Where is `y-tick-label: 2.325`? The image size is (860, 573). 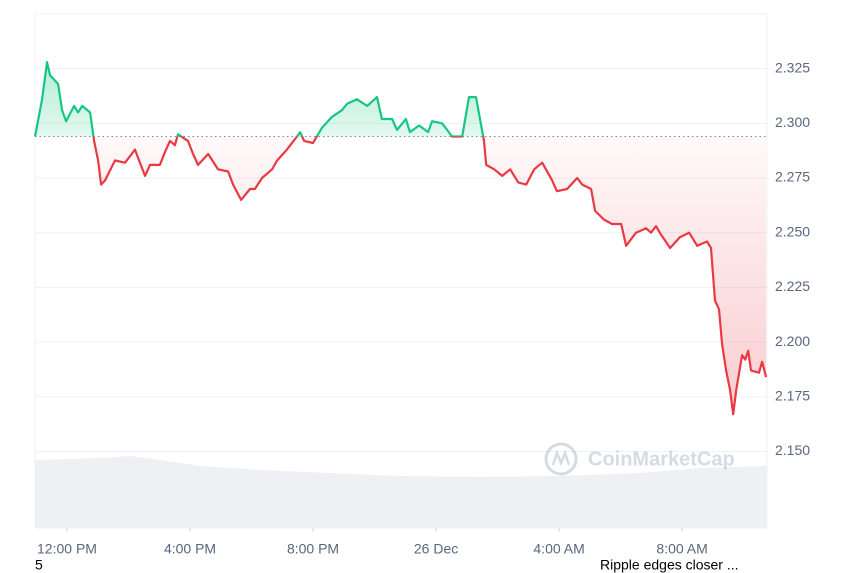 y-tick-label: 2.325 is located at coordinates (792, 67).